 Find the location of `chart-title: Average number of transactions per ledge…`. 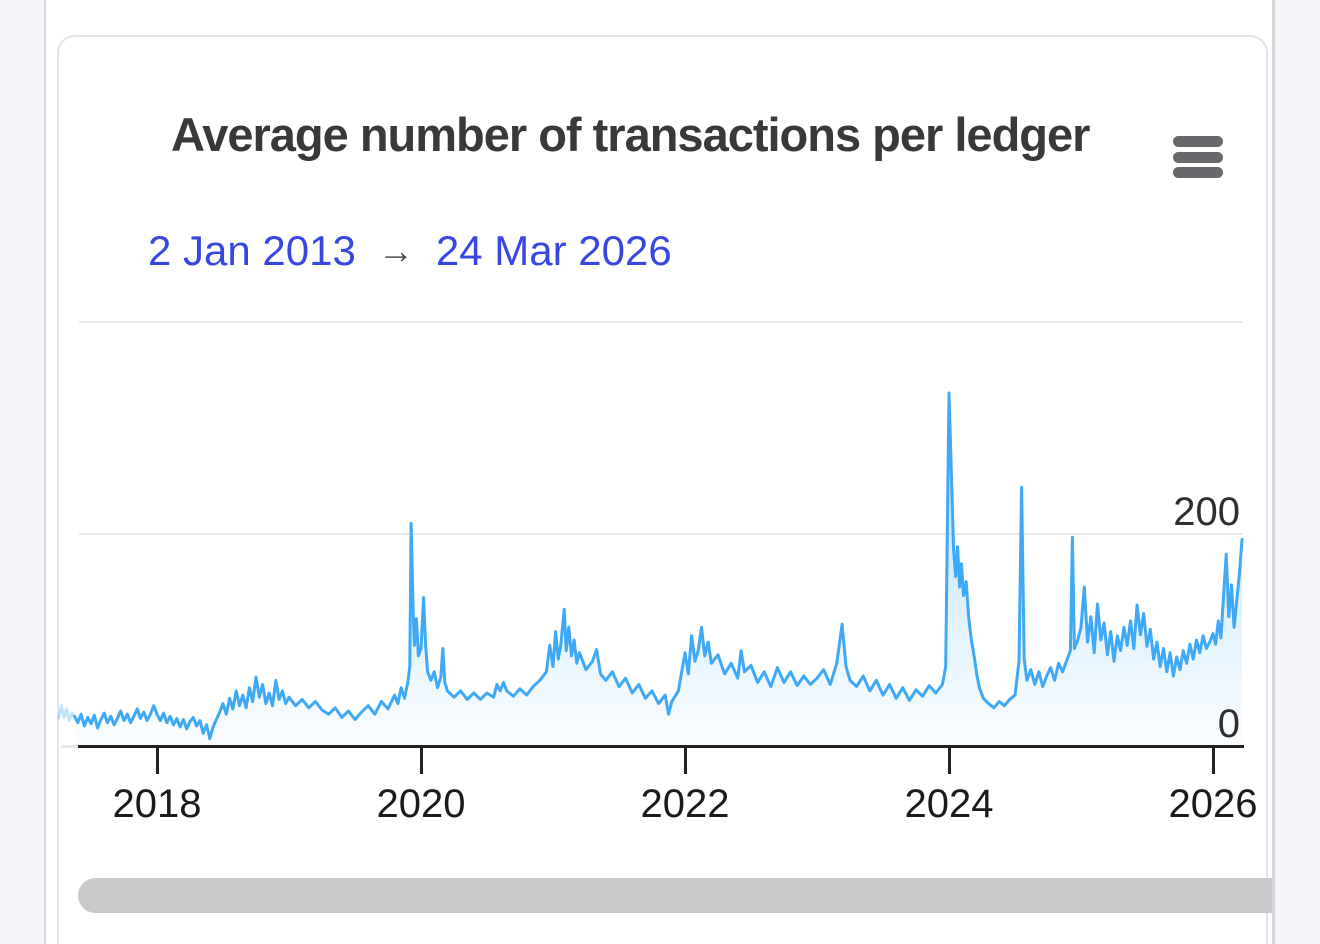

chart-title: Average number of transactions per ledge… is located at coordinates (630, 134).